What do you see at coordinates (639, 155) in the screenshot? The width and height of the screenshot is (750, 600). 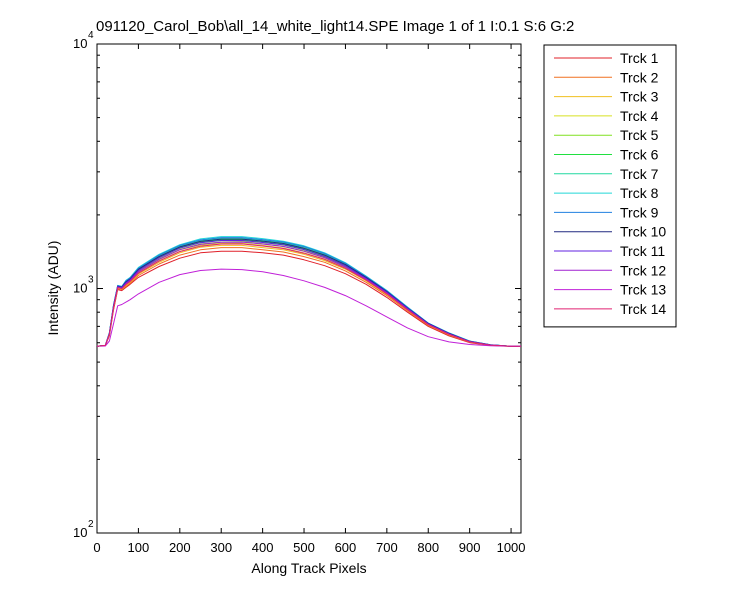 I see `legend-entry-6: Trck 6` at bounding box center [639, 155].